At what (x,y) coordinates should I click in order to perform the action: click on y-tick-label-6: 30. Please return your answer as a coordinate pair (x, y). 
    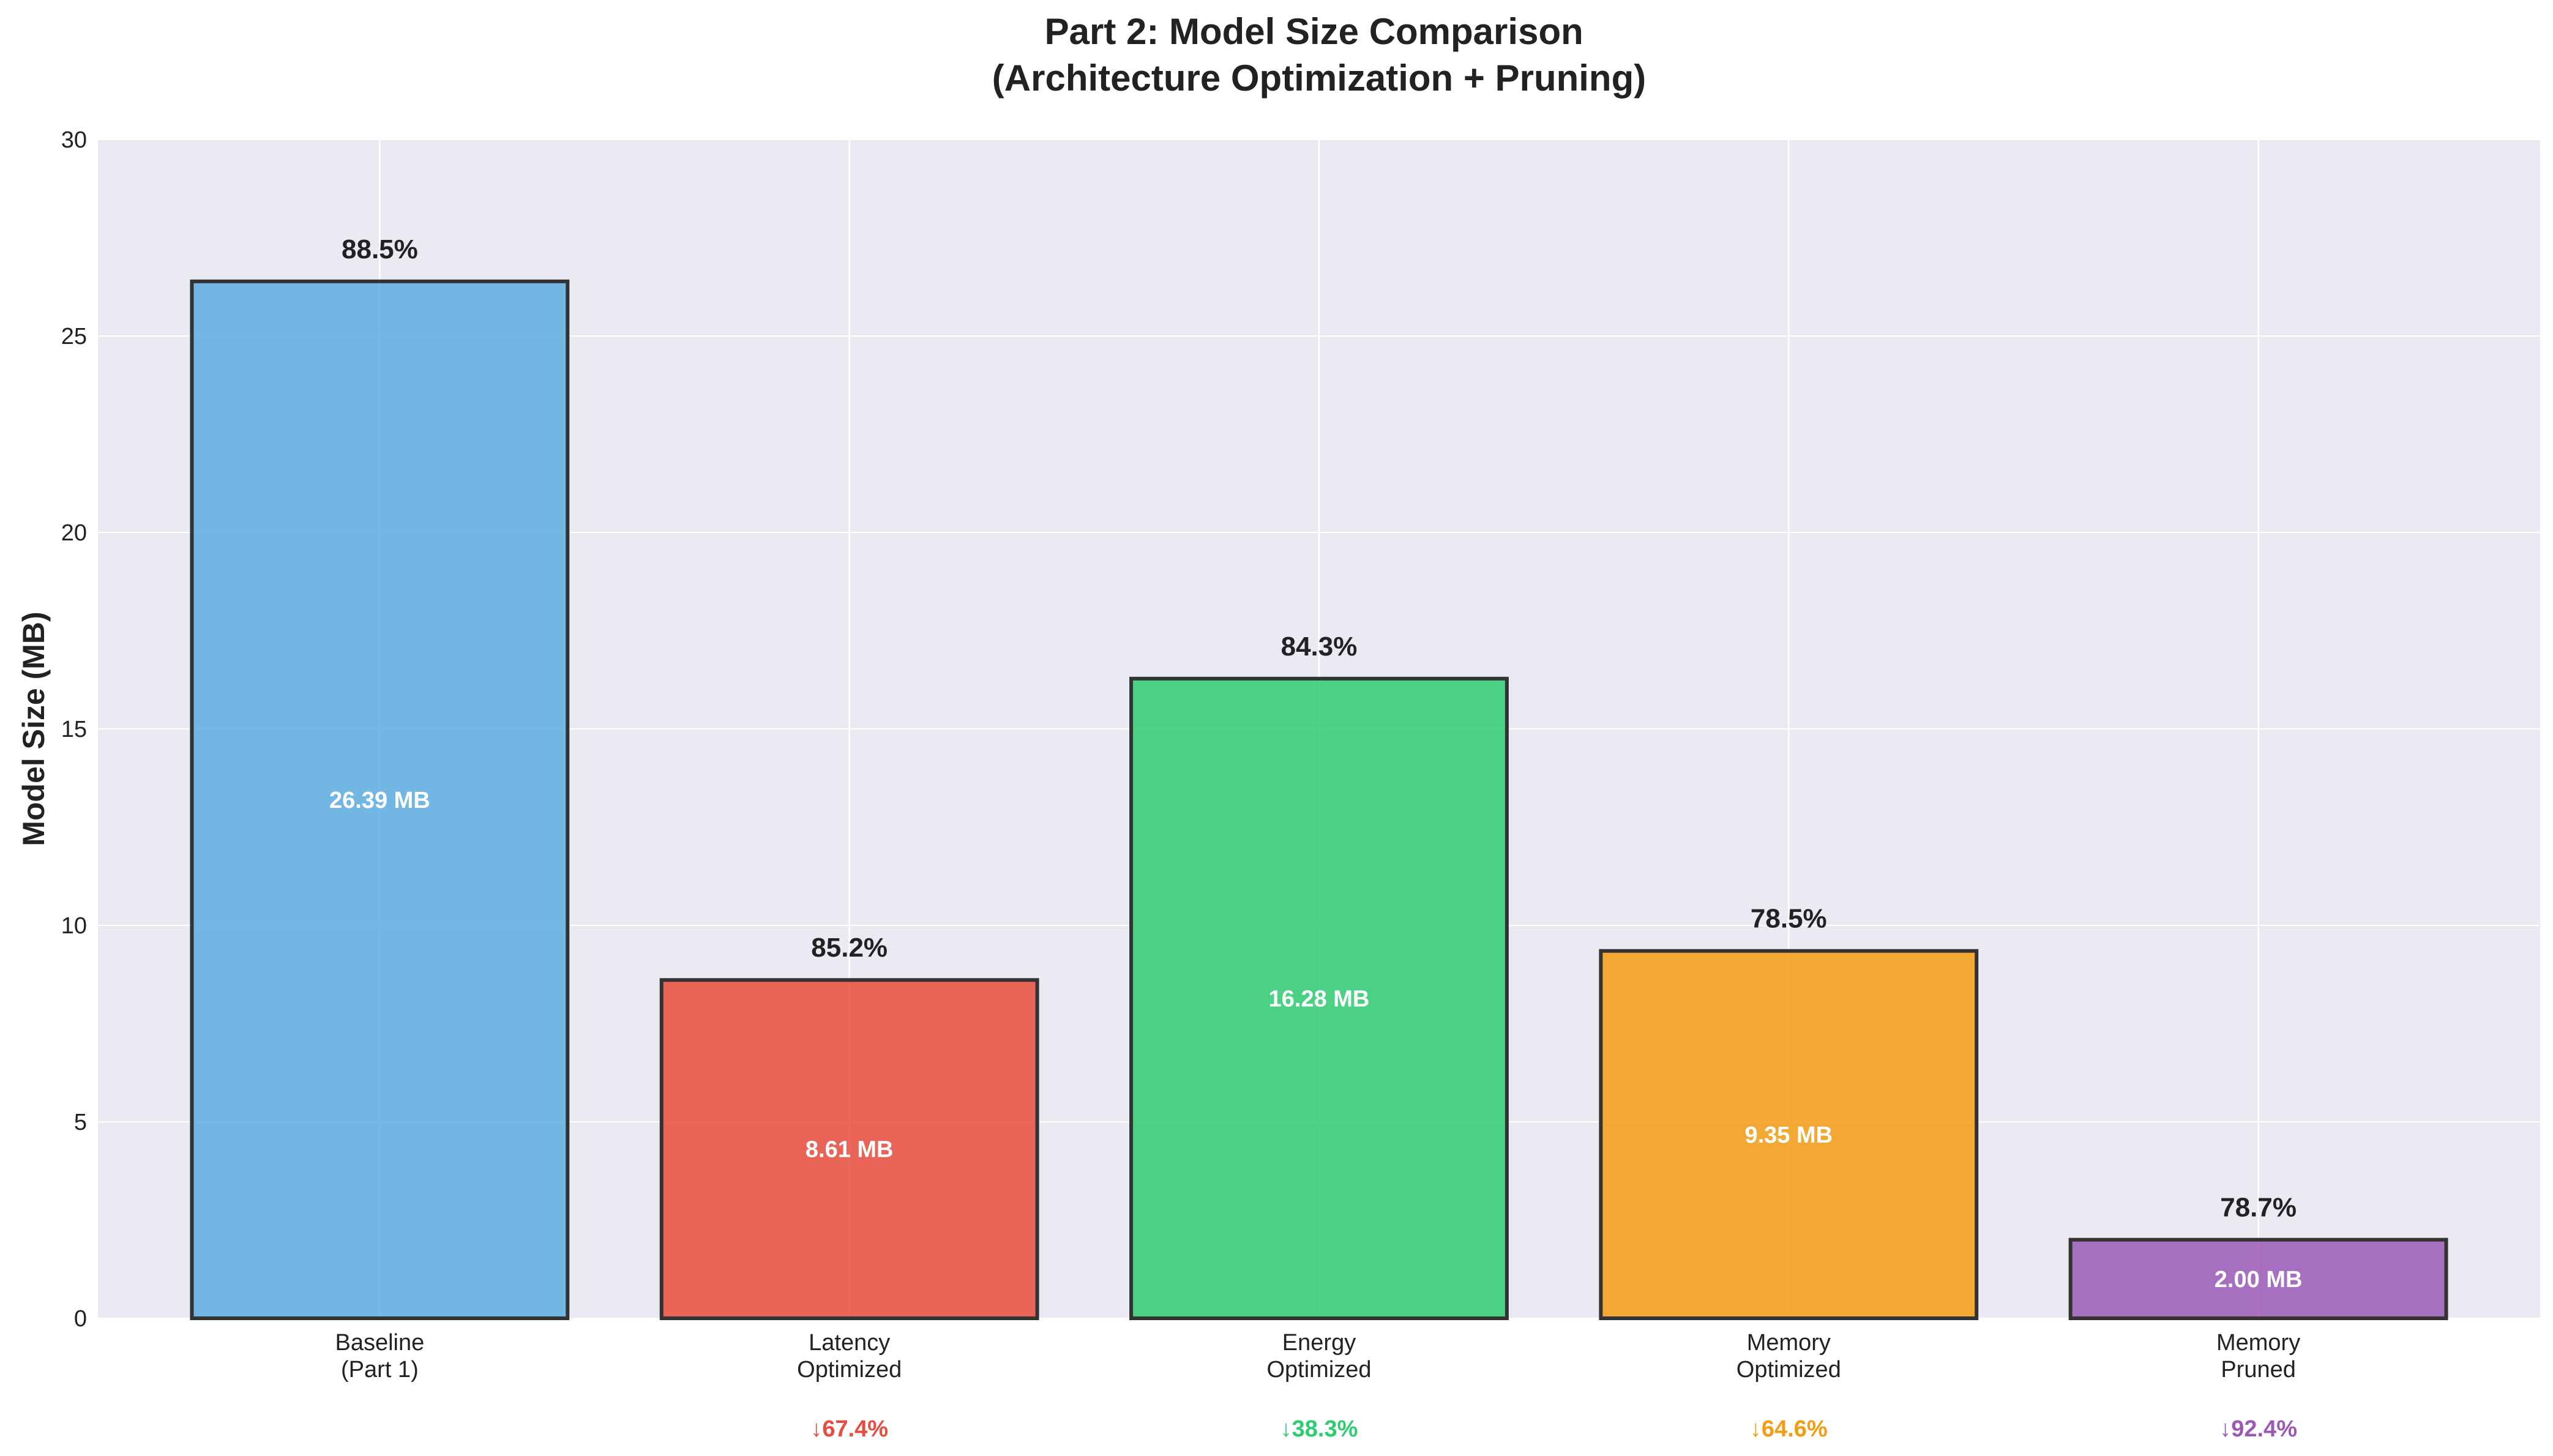
    Looking at the image, I should click on (74, 140).